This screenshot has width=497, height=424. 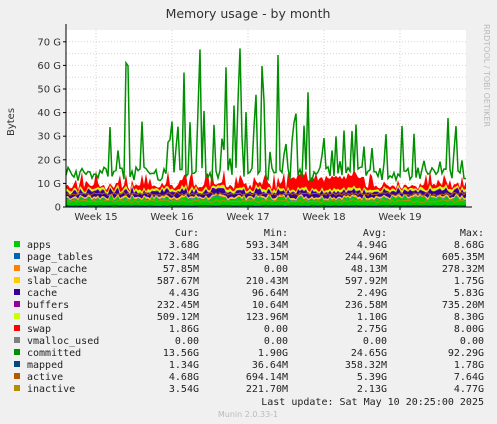 I want to click on y-tick-label: 40 G, so click(x=49, y=113).